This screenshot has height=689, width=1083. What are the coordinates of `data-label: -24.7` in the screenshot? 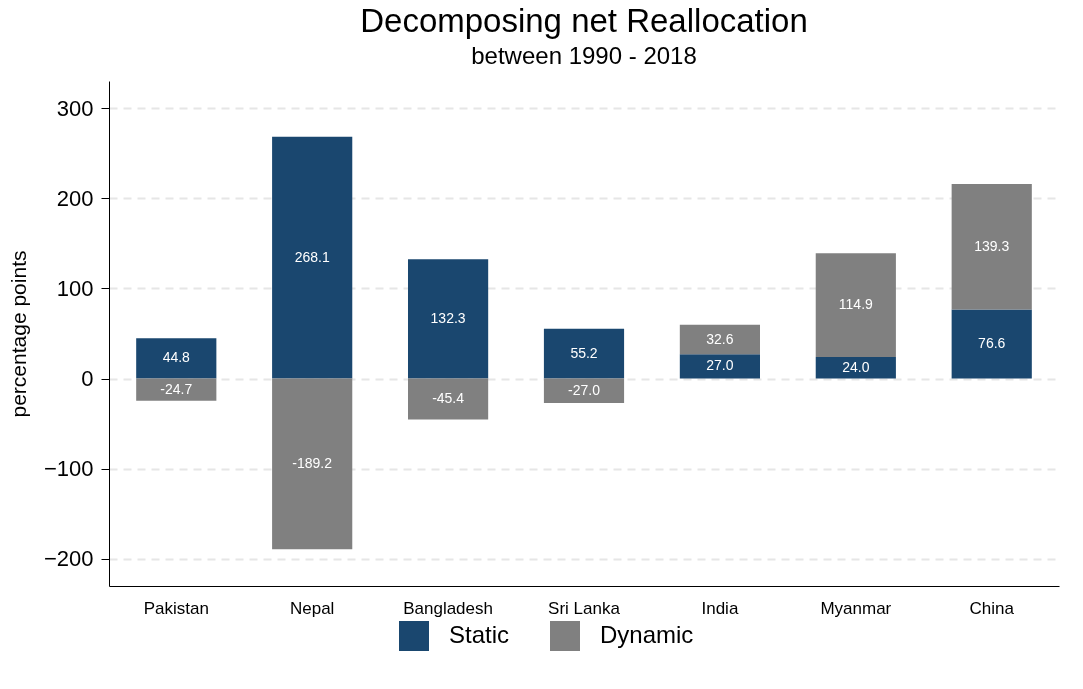 It's located at (176, 388).